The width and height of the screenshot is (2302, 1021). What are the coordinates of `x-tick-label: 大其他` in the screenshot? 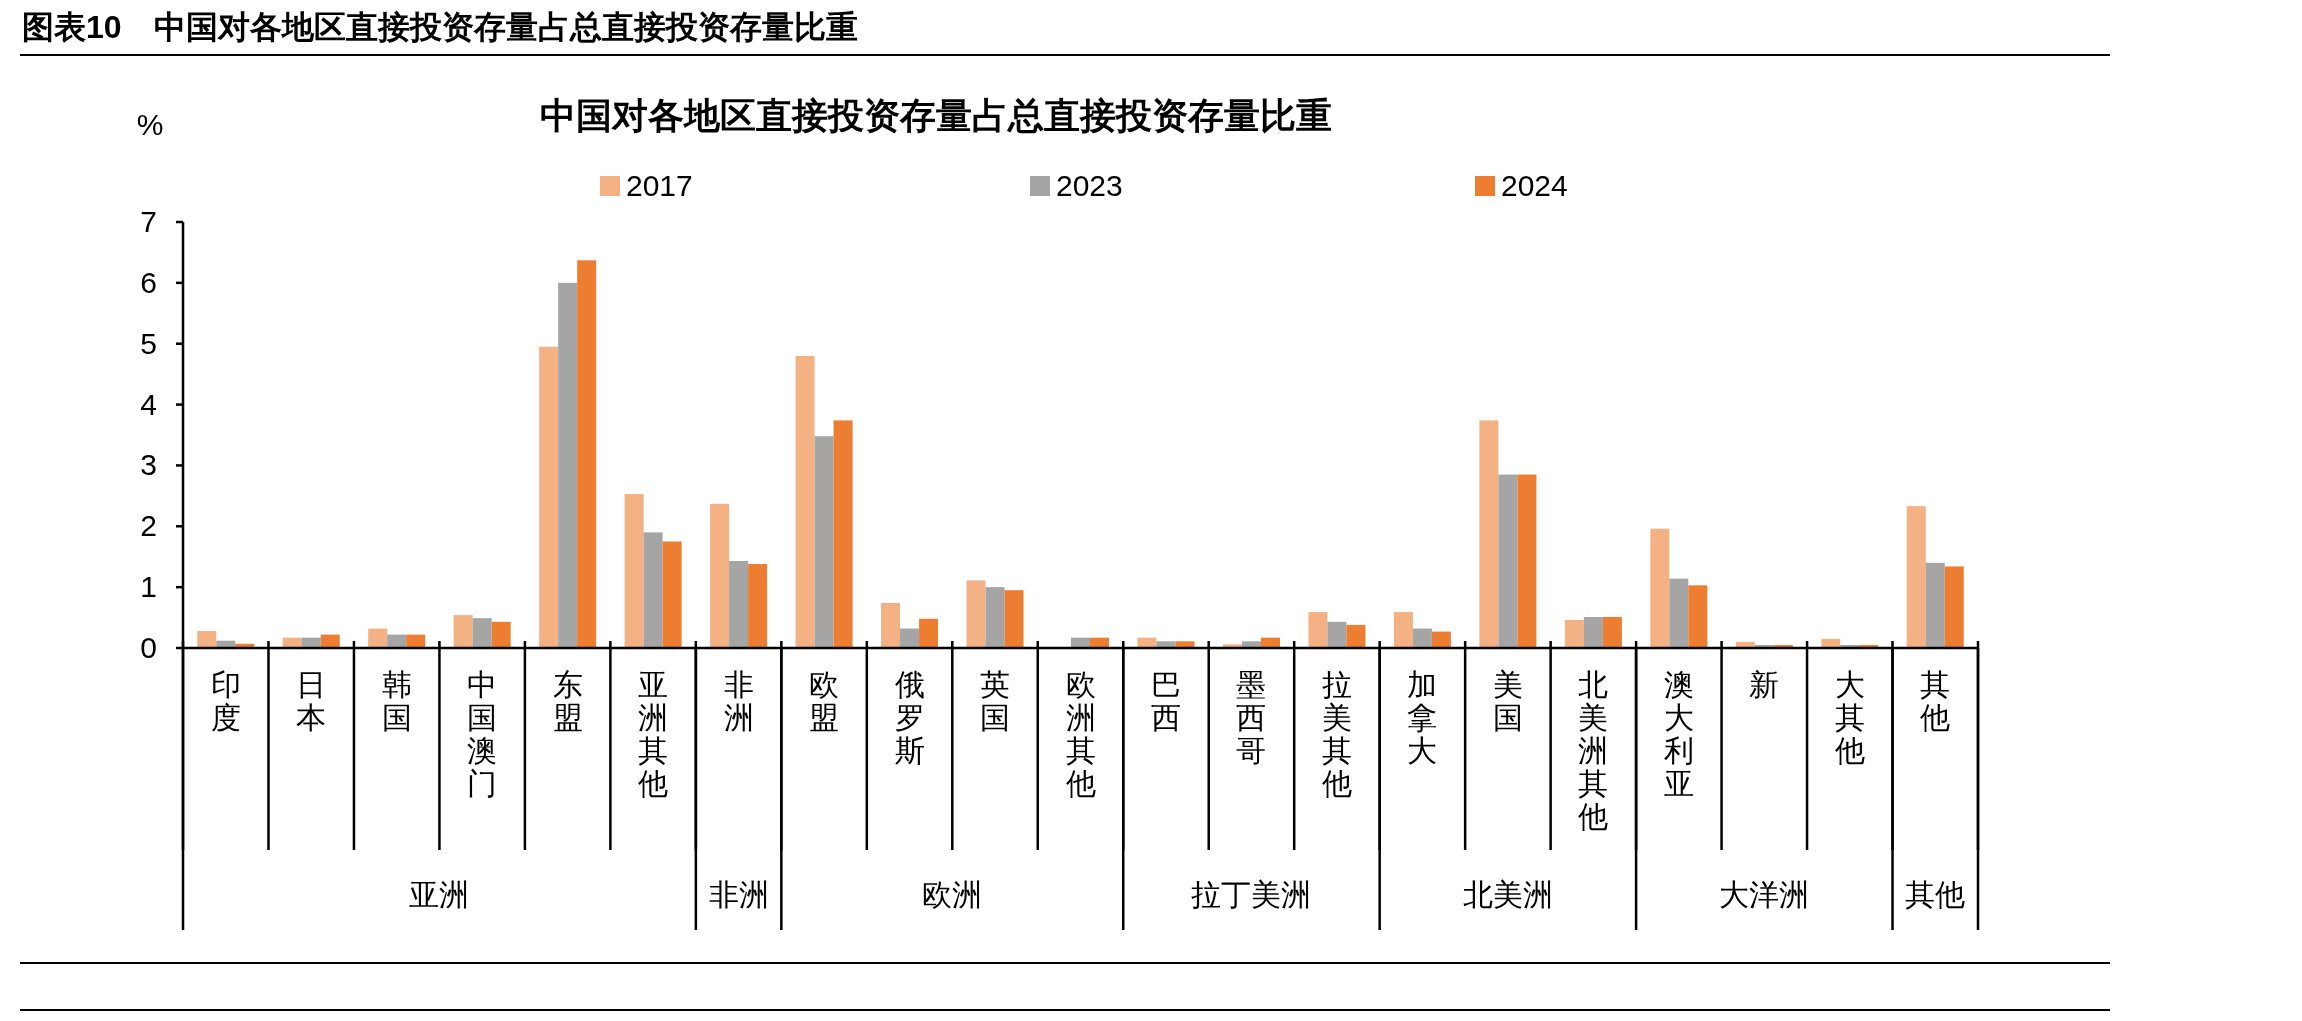 It's located at (1849, 717).